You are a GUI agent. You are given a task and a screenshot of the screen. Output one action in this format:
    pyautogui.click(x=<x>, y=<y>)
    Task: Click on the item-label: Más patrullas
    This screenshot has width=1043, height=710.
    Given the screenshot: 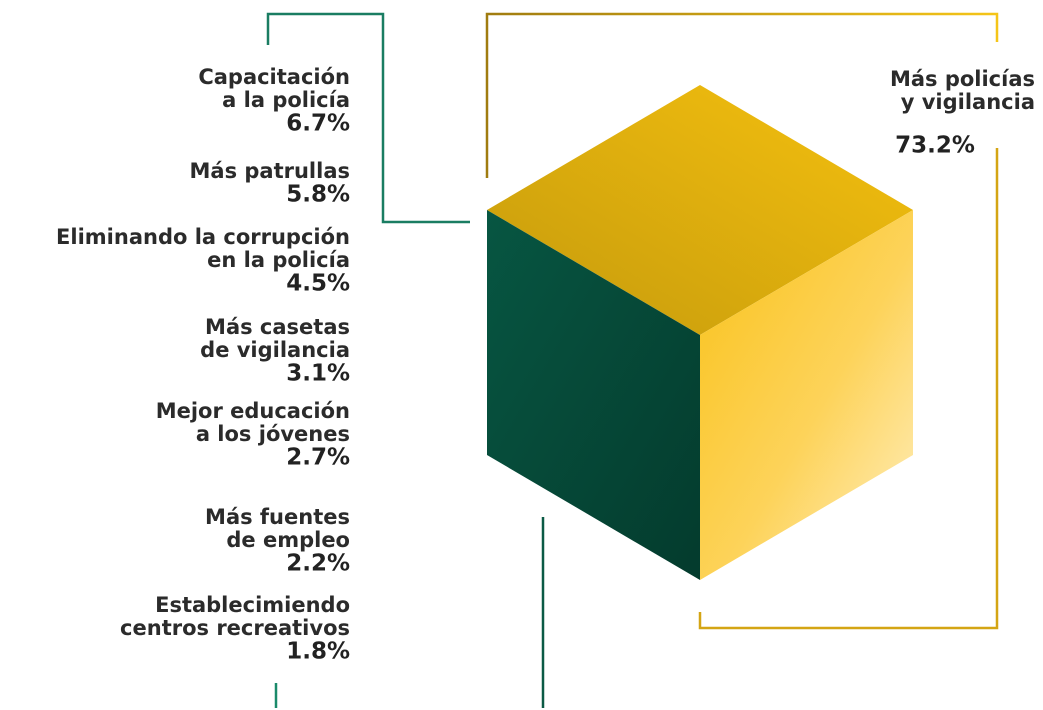 What is the action you would take?
    pyautogui.click(x=270, y=171)
    